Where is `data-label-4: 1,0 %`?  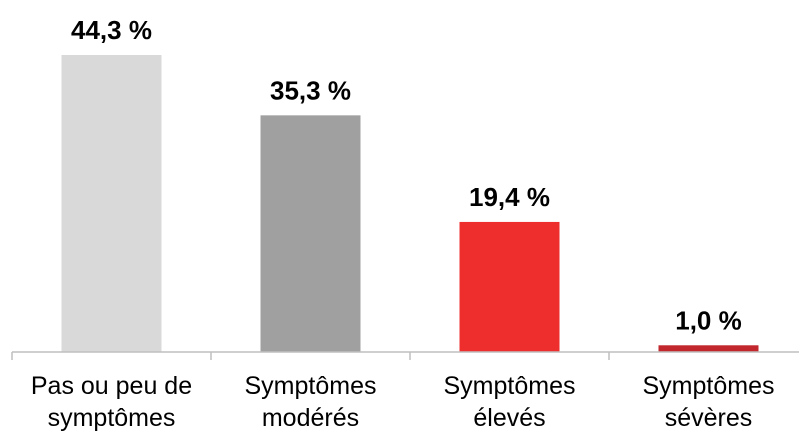 data-label-4: 1,0 % is located at coordinates (708, 320).